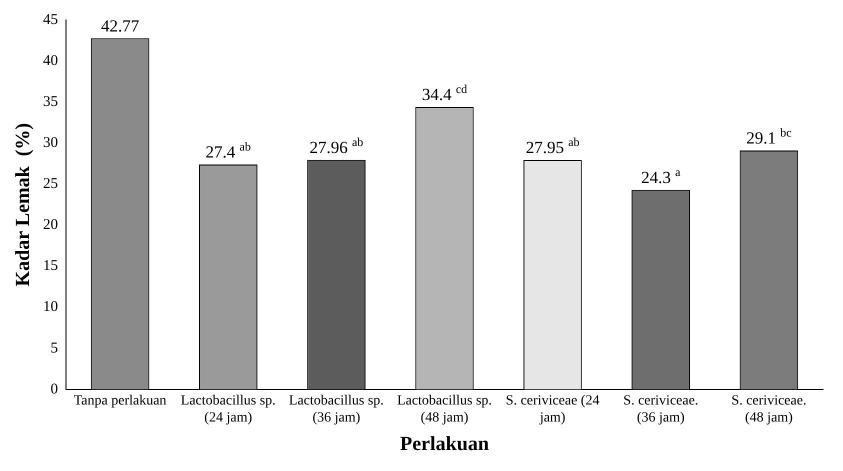  Describe the element at coordinates (120, 26) in the screenshot. I see `data-label: 42.77` at that location.